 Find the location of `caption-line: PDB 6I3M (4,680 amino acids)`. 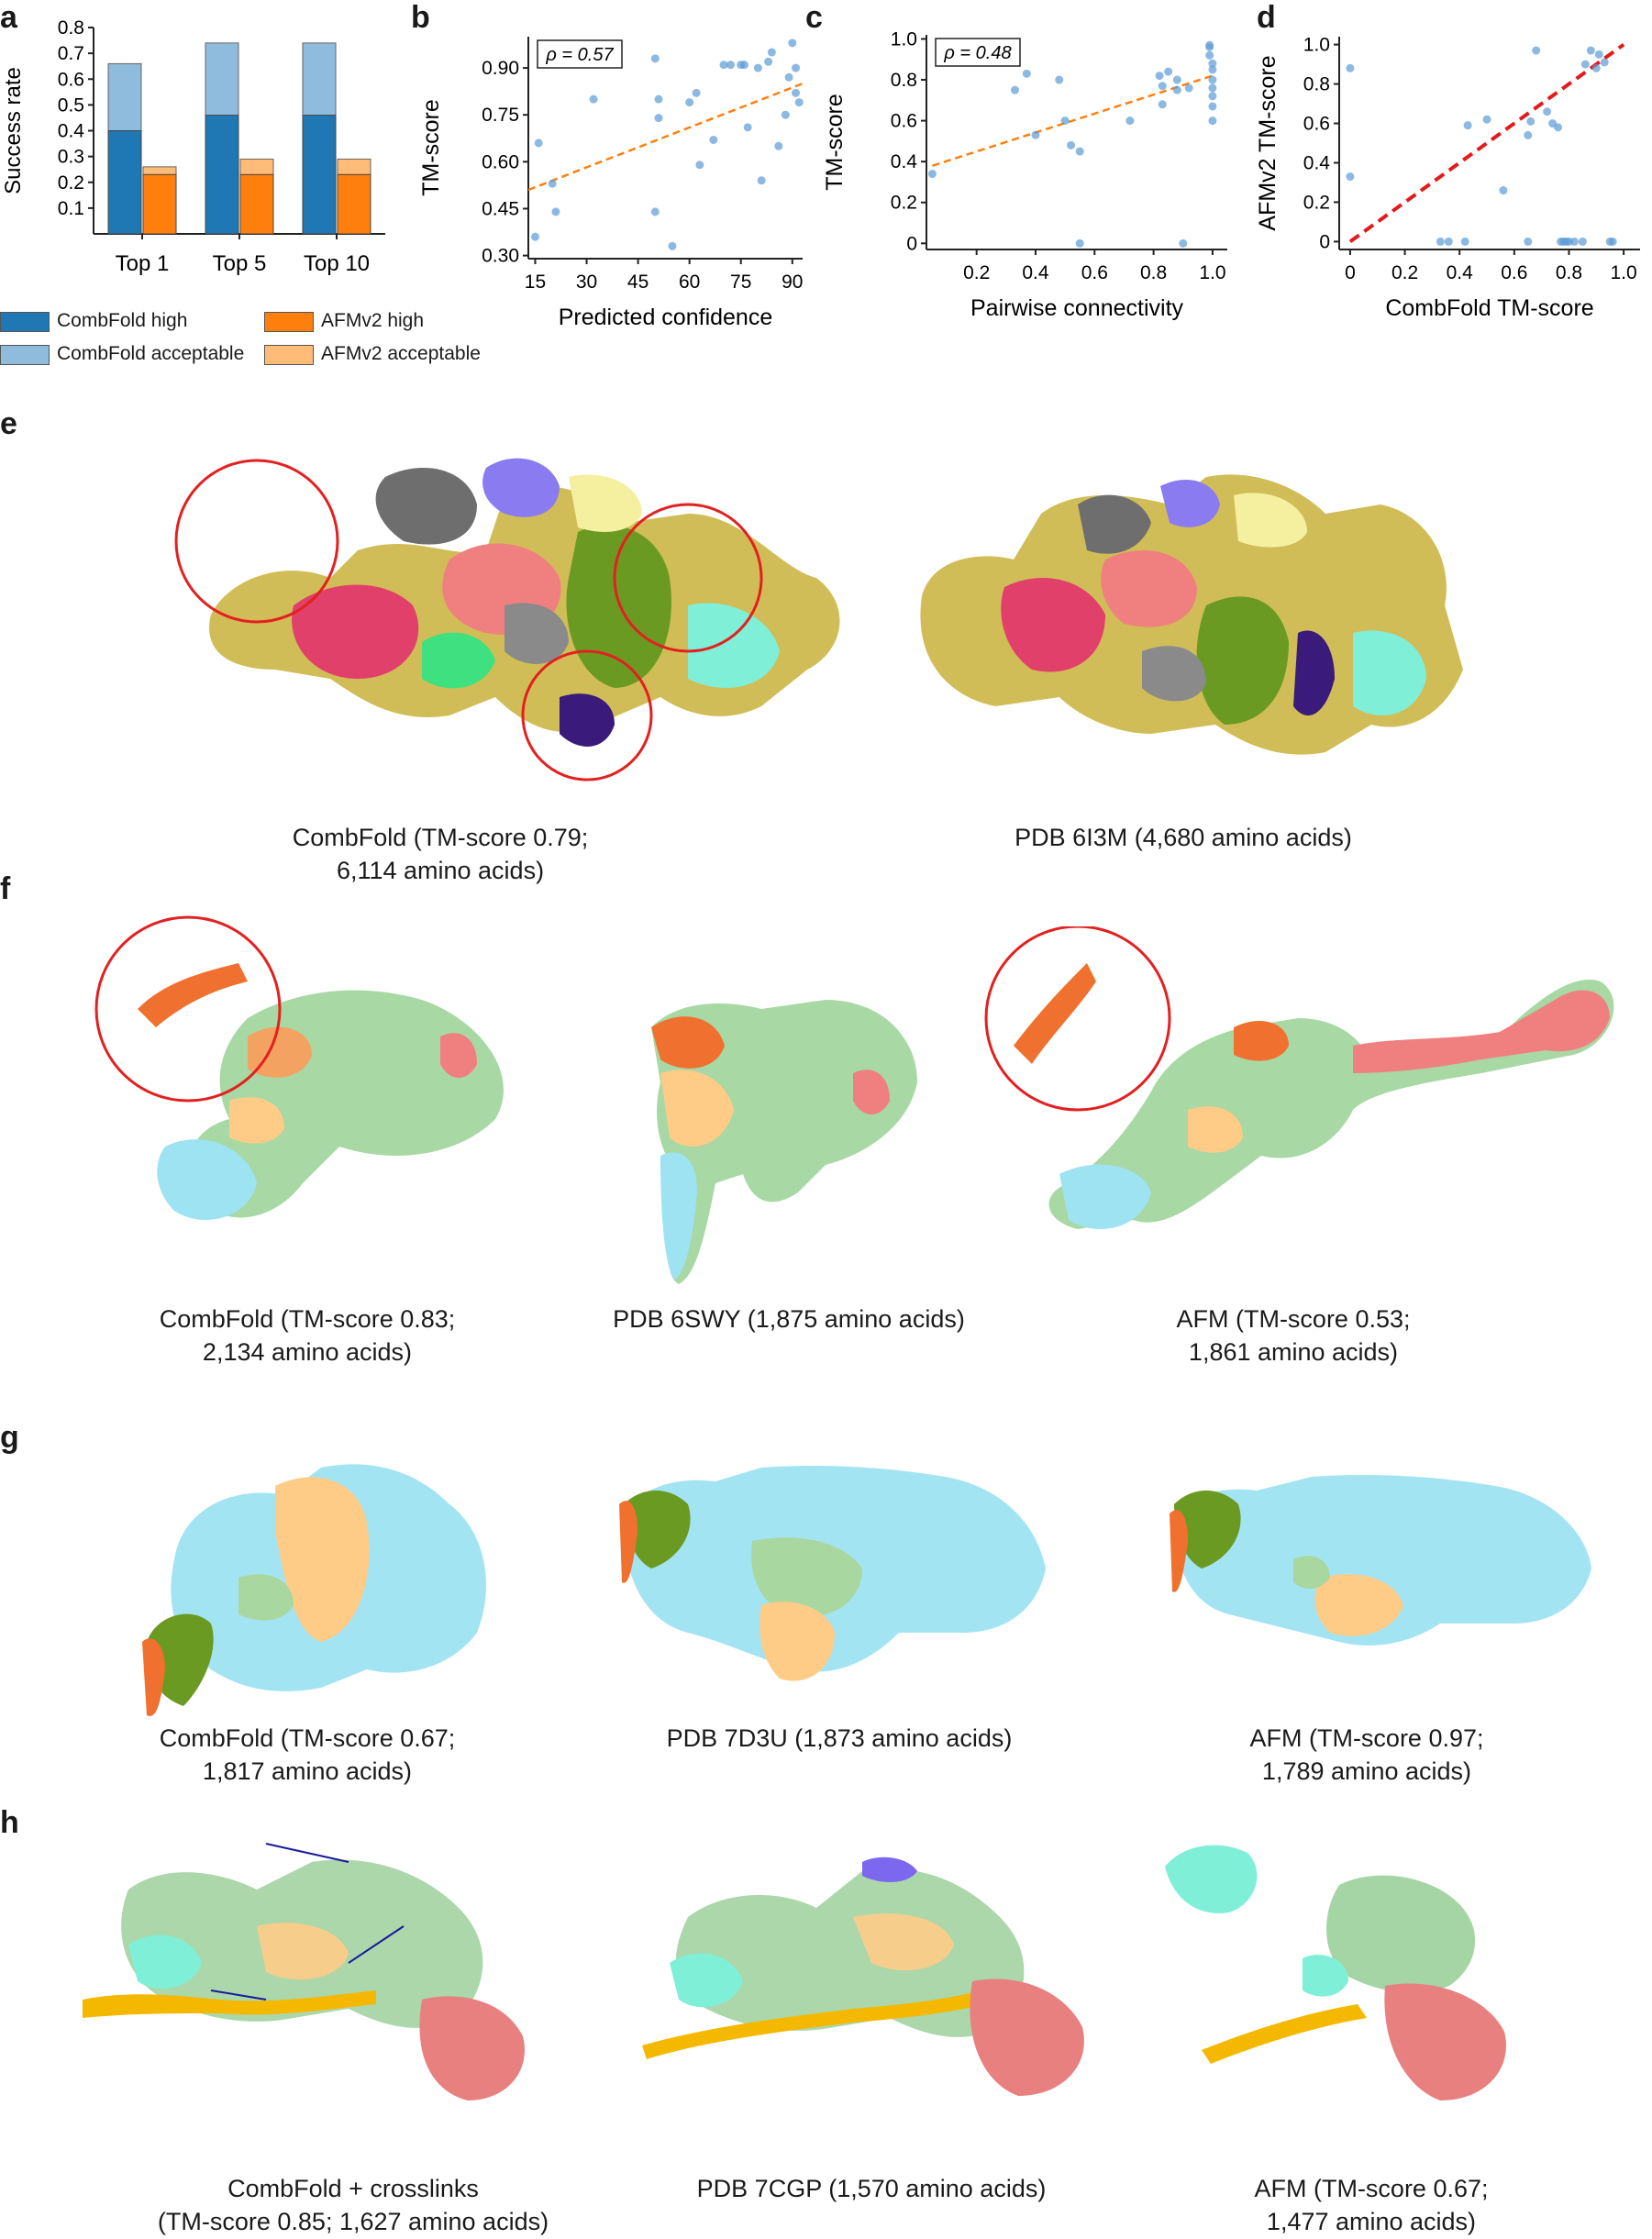

caption-line: PDB 6I3M (4,680 amino acids) is located at coordinates (1183, 837).